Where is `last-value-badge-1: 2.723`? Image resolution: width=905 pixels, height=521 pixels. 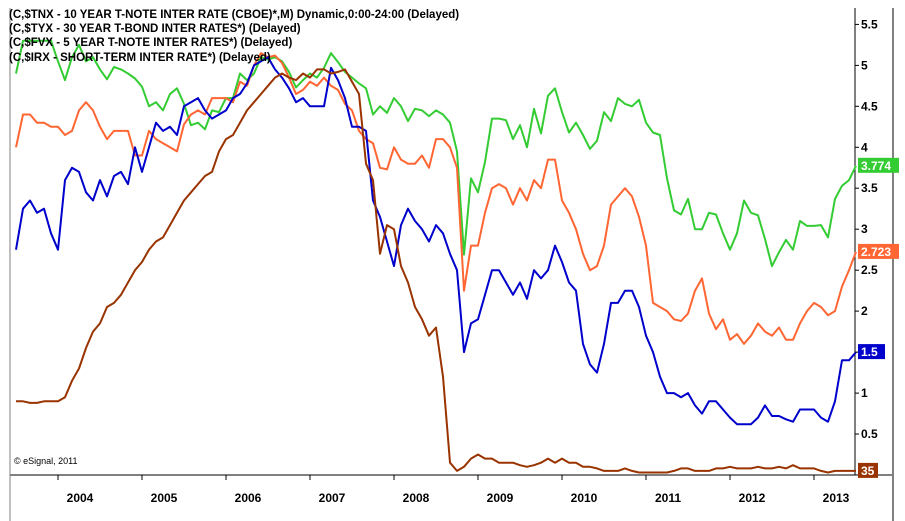 last-value-badge-1: 2.723 is located at coordinates (876, 252).